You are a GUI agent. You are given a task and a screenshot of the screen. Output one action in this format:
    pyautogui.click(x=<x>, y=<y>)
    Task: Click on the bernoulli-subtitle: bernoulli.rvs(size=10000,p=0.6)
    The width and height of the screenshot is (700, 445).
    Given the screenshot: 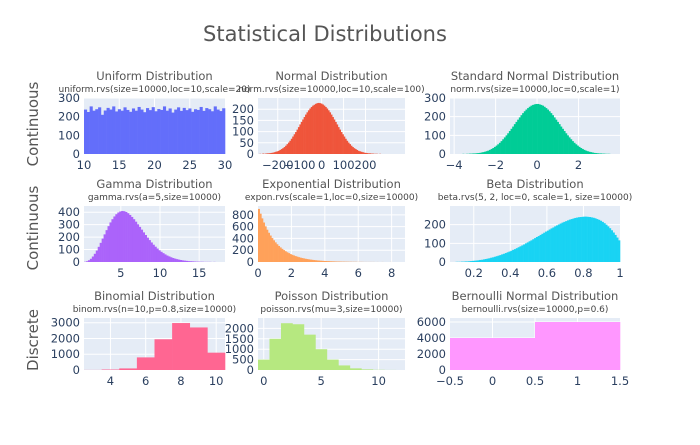 What is the action you would take?
    pyautogui.click(x=535, y=310)
    